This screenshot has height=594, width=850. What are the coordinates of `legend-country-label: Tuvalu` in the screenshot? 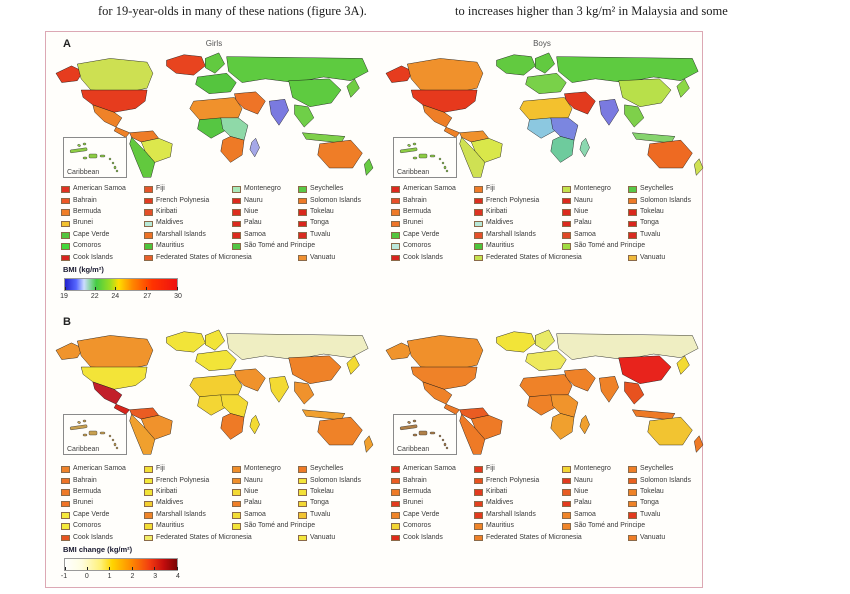 It's located at (650, 514).